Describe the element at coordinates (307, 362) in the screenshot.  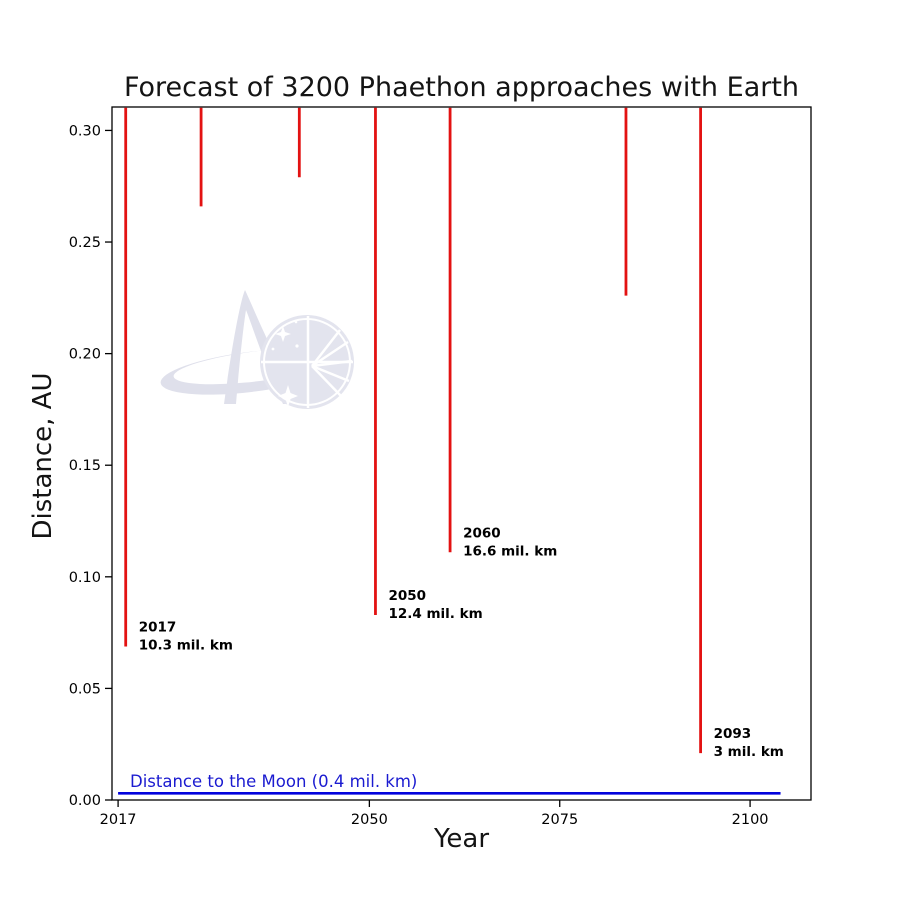
I see `watermark-emblem-lines` at that location.